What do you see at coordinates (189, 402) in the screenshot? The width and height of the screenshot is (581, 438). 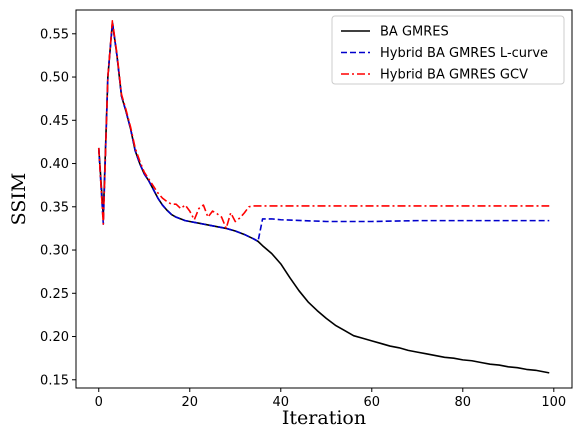 I see `x-tick-label: 20` at bounding box center [189, 402].